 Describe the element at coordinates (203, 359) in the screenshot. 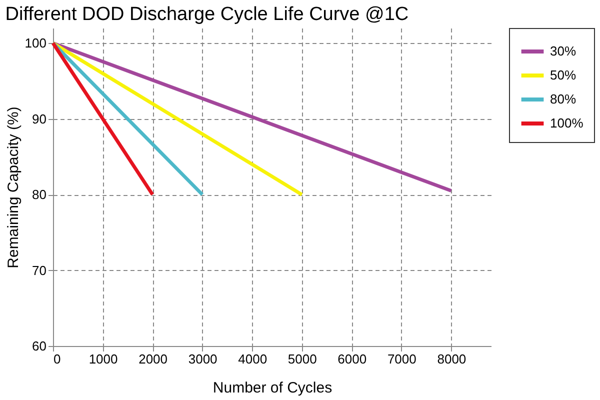

I see `x-tick-label: 3000` at that location.